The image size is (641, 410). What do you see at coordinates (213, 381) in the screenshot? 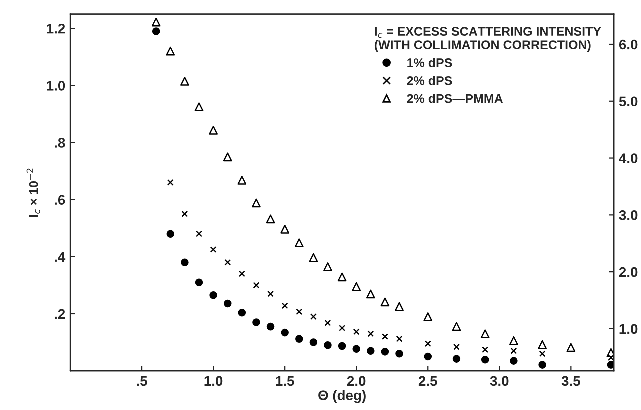
I see `x-tick-label: 1.0` at bounding box center [213, 381].